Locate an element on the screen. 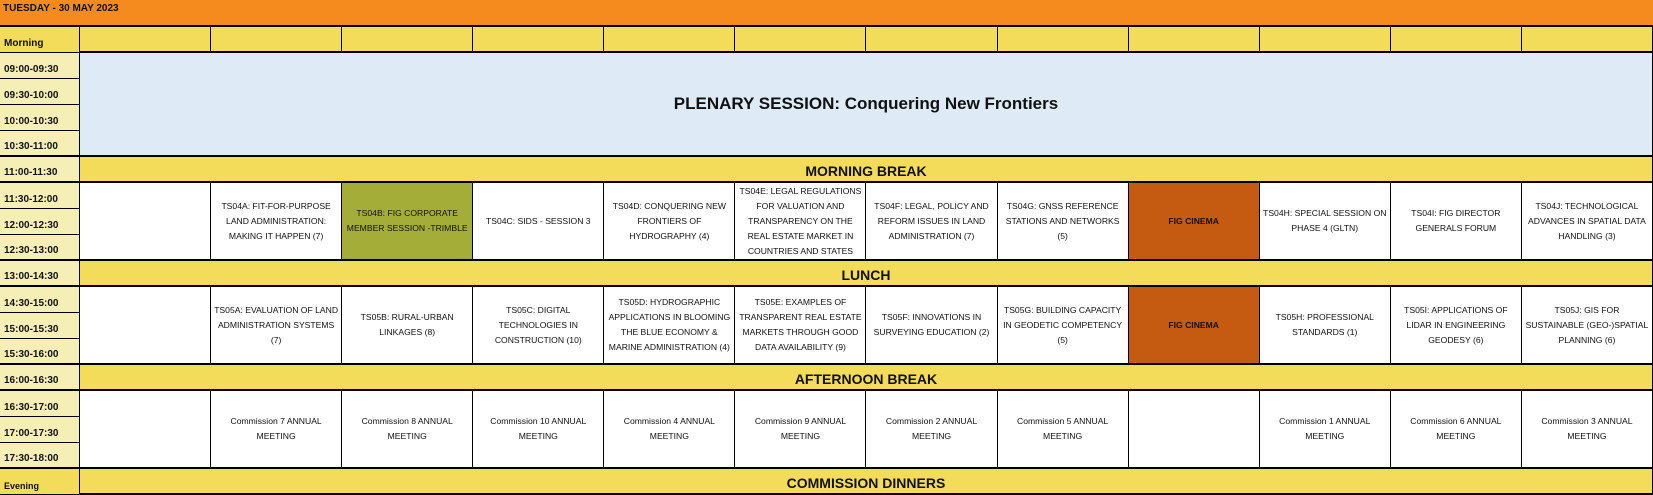 The height and width of the screenshot is (495, 1653). session-cell: Commission 8 ANNUAL MEETING is located at coordinates (408, 430).